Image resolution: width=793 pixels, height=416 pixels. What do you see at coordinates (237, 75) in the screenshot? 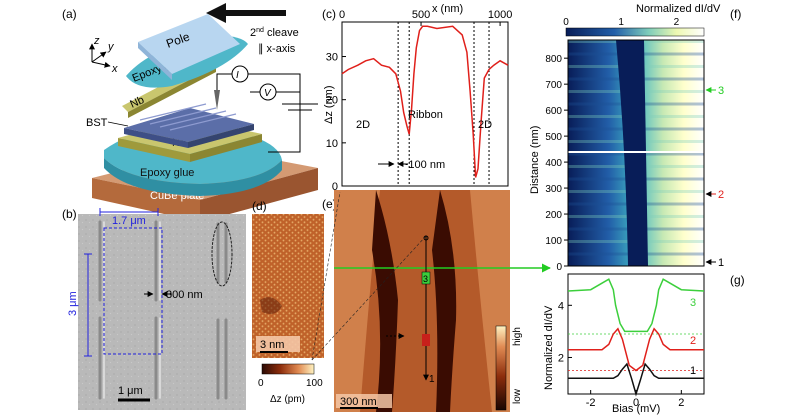
I see `current-label: I` at bounding box center [237, 75].